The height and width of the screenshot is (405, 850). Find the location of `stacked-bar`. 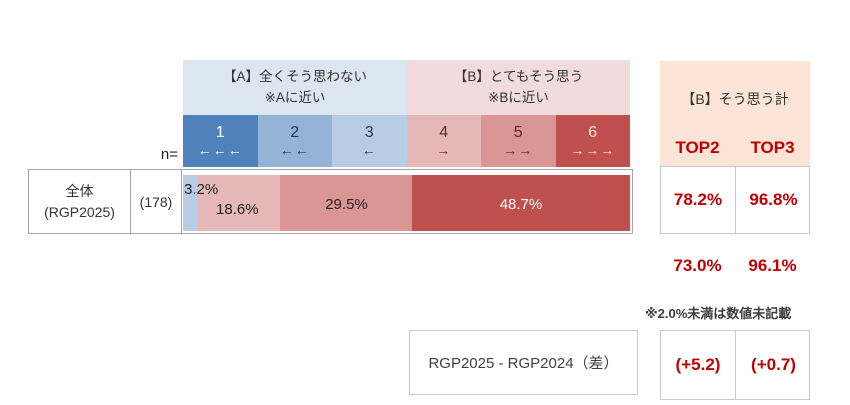

stacked-bar is located at coordinates (406, 203).